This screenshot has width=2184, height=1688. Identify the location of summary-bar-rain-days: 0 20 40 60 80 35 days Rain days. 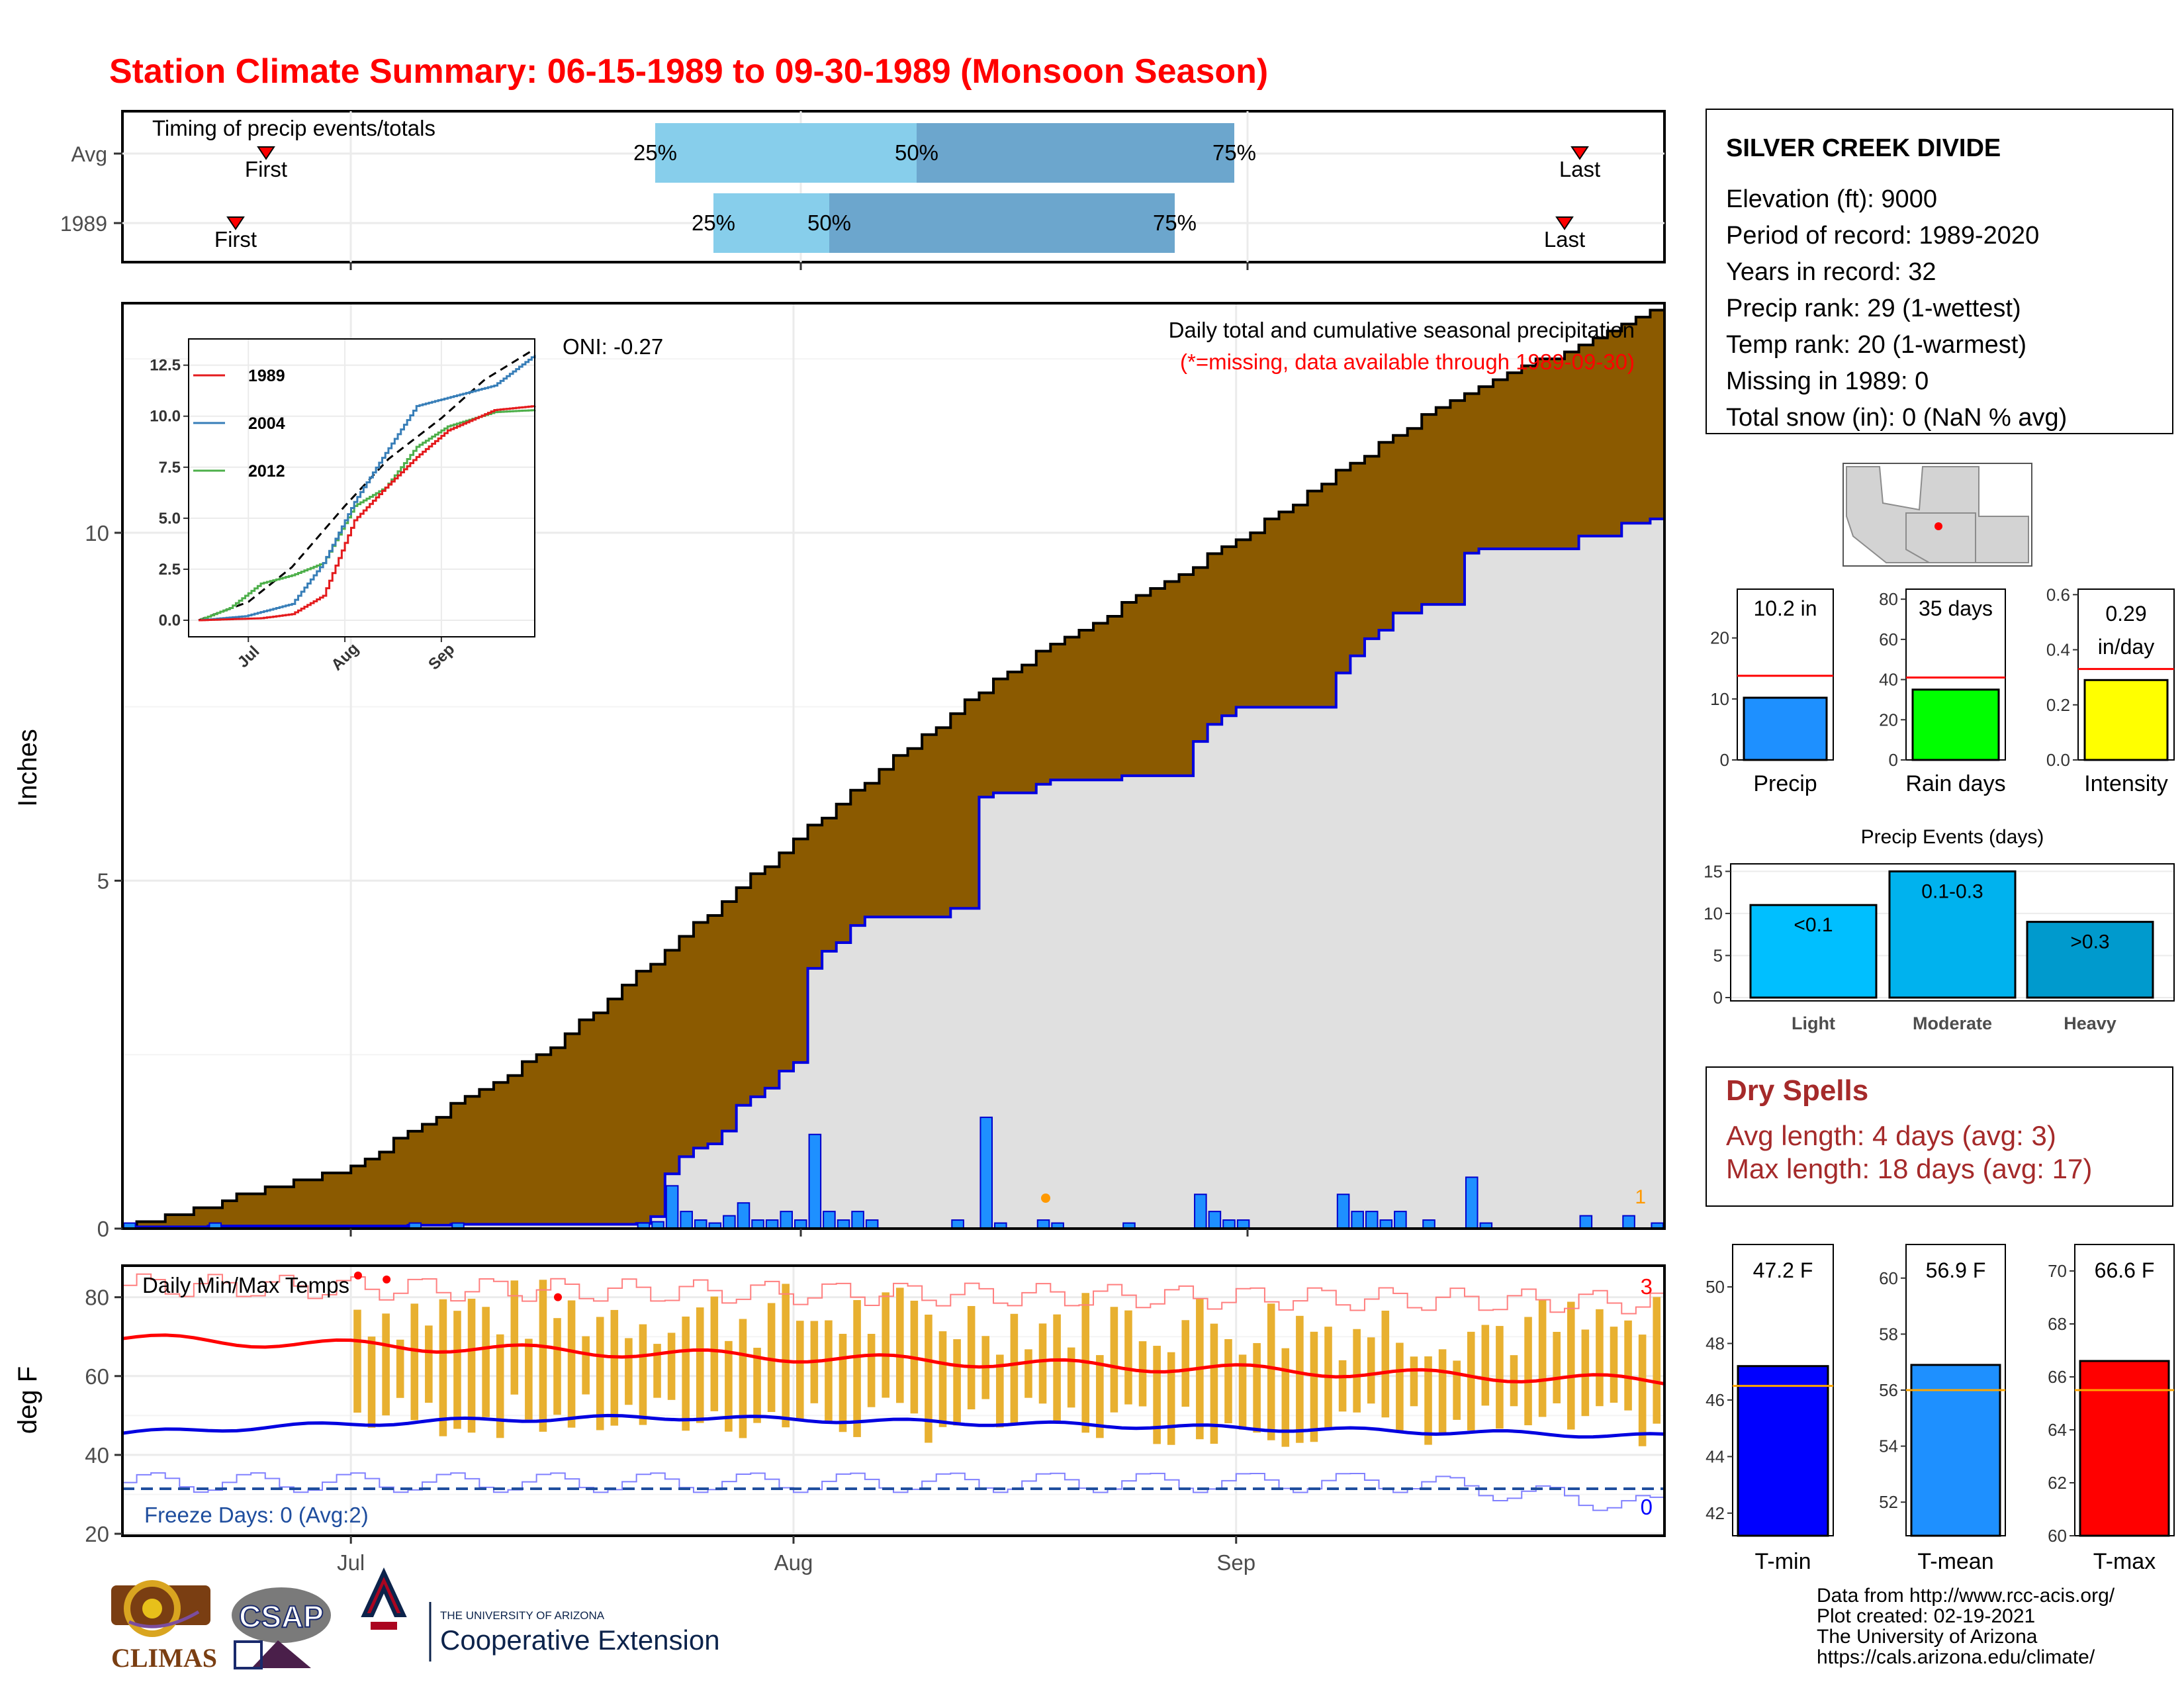
(1942, 692).